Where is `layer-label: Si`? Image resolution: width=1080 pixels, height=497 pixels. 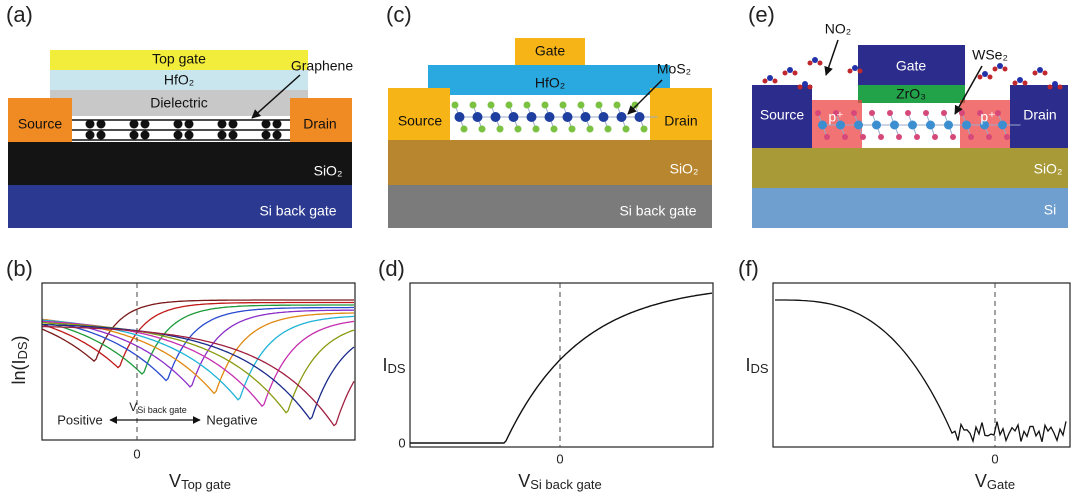
layer-label: Si is located at coordinates (1050, 210).